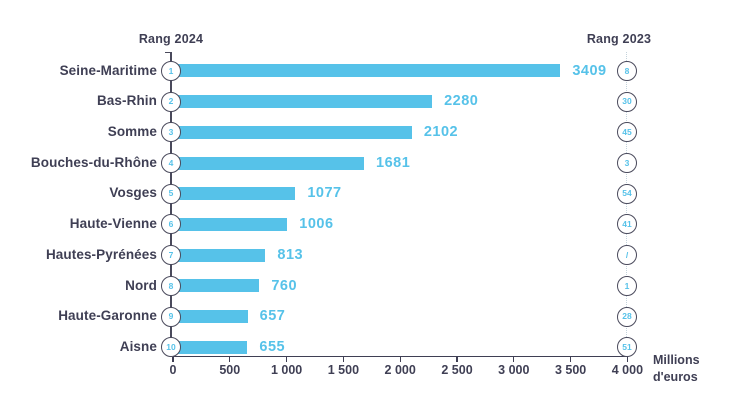  Describe the element at coordinates (141, 285) in the screenshot. I see `department-label: Nord` at that location.